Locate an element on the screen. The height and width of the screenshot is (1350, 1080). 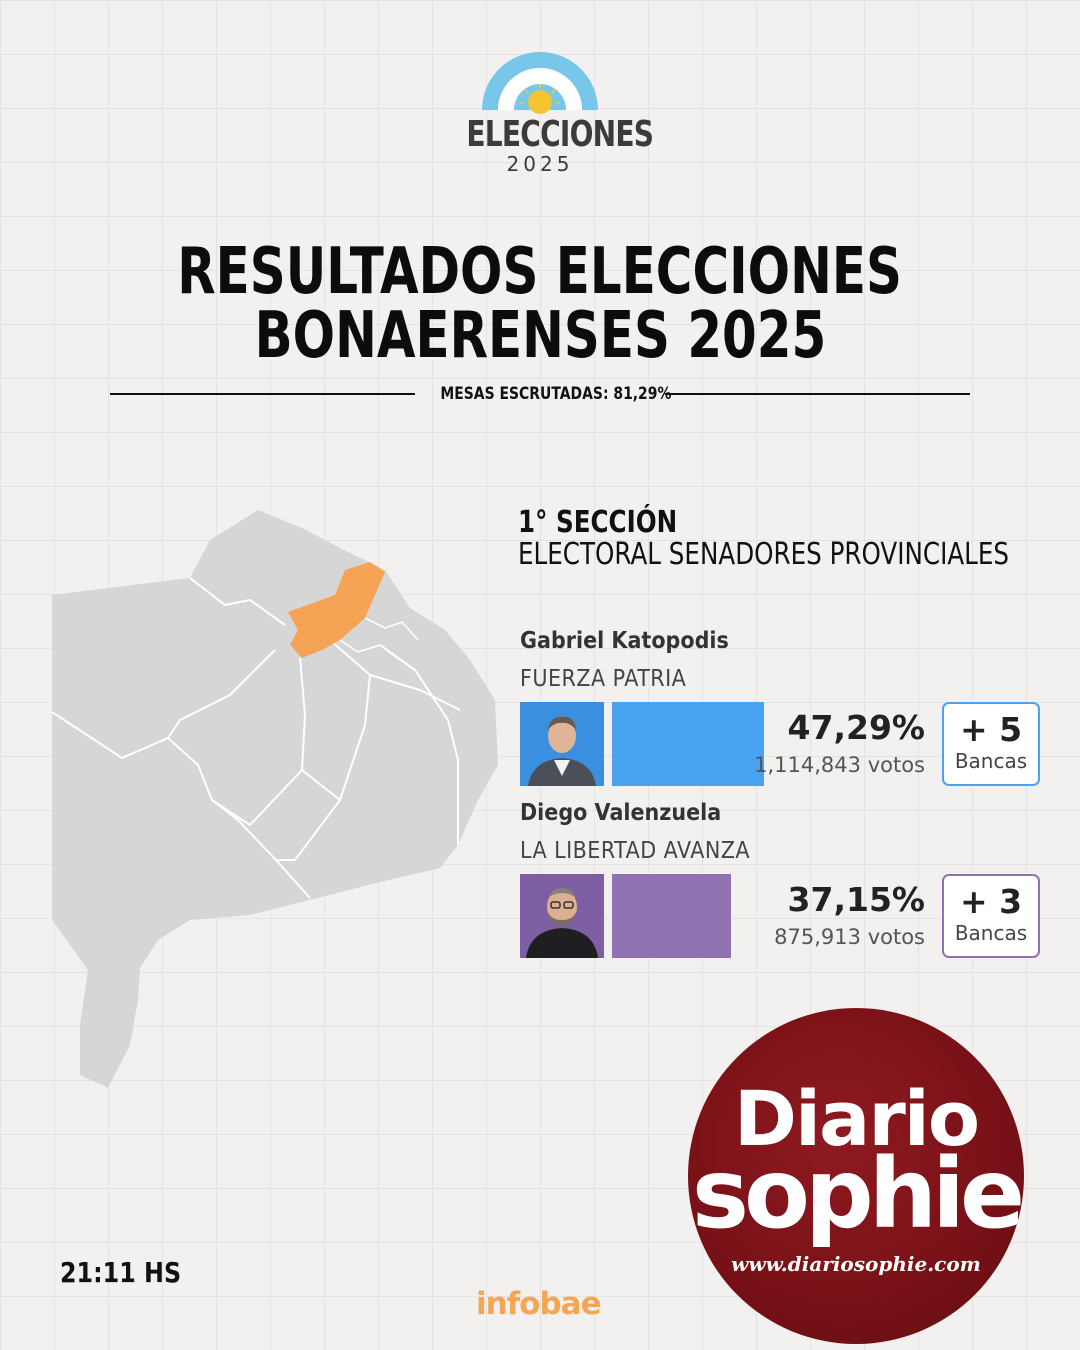
title-line-1: RESULTADOS ELECCIONES is located at coordinates (540, 272).